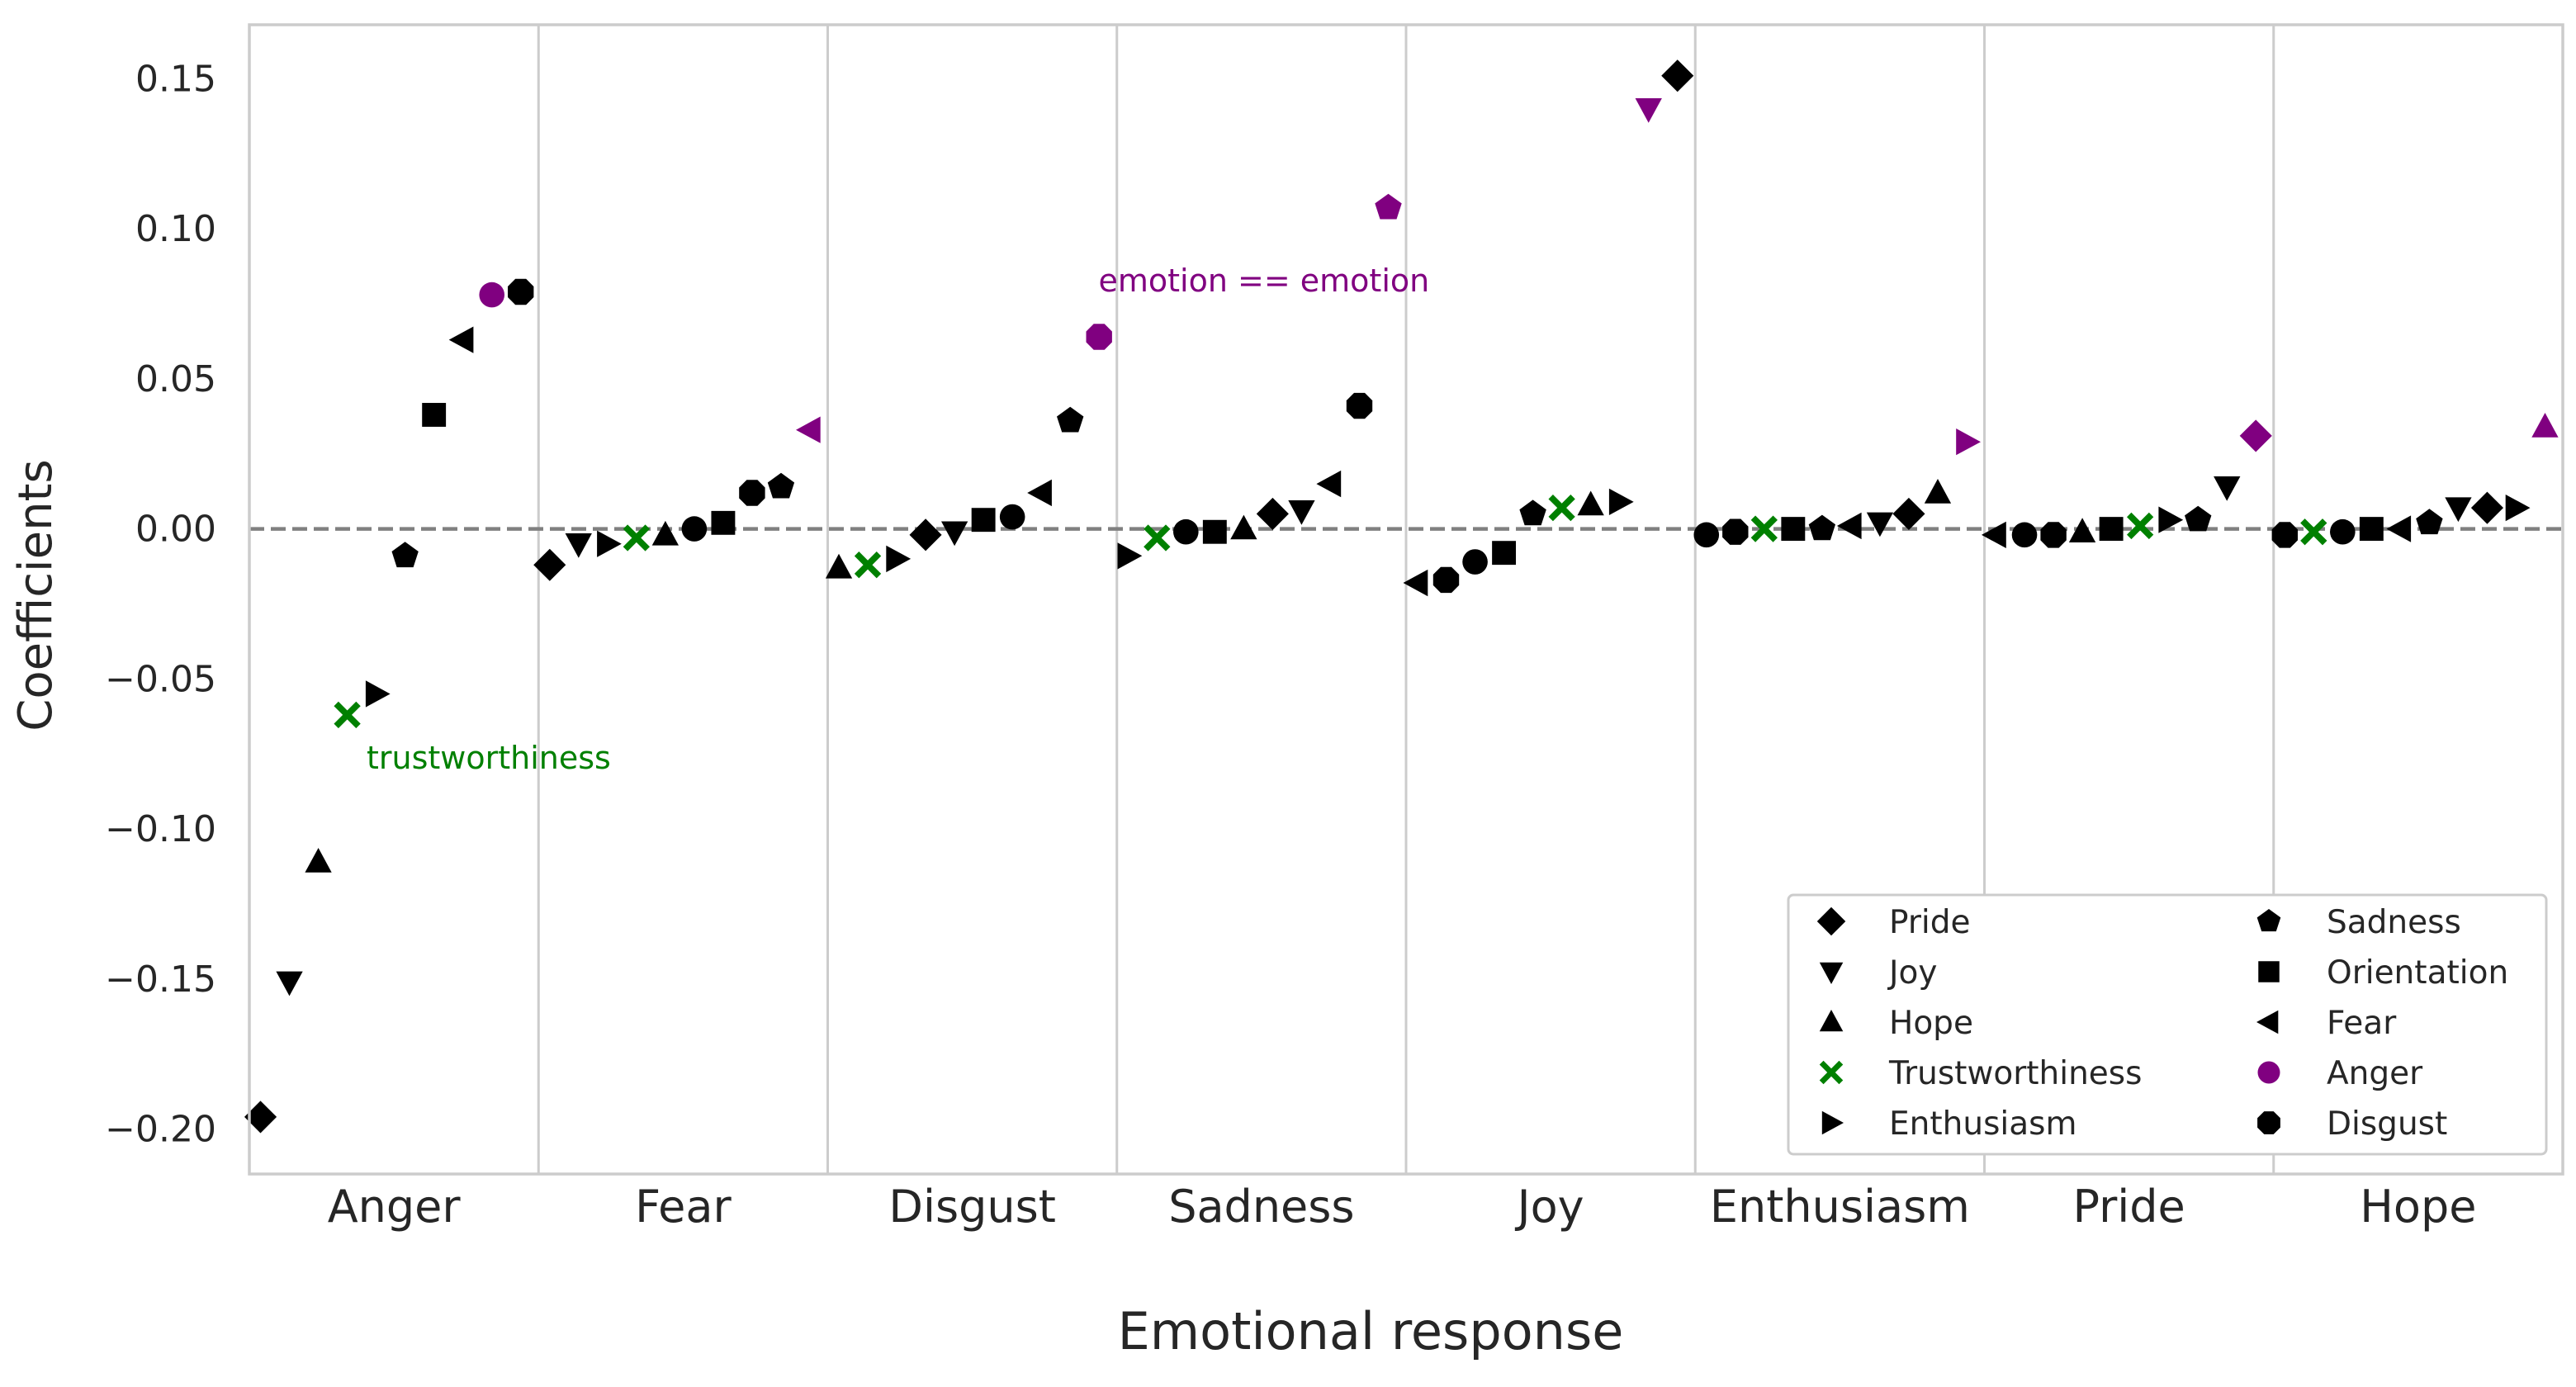 This screenshot has width=2576, height=1387. I want to click on legend-label: Trustworthiness, so click(2015, 1073).